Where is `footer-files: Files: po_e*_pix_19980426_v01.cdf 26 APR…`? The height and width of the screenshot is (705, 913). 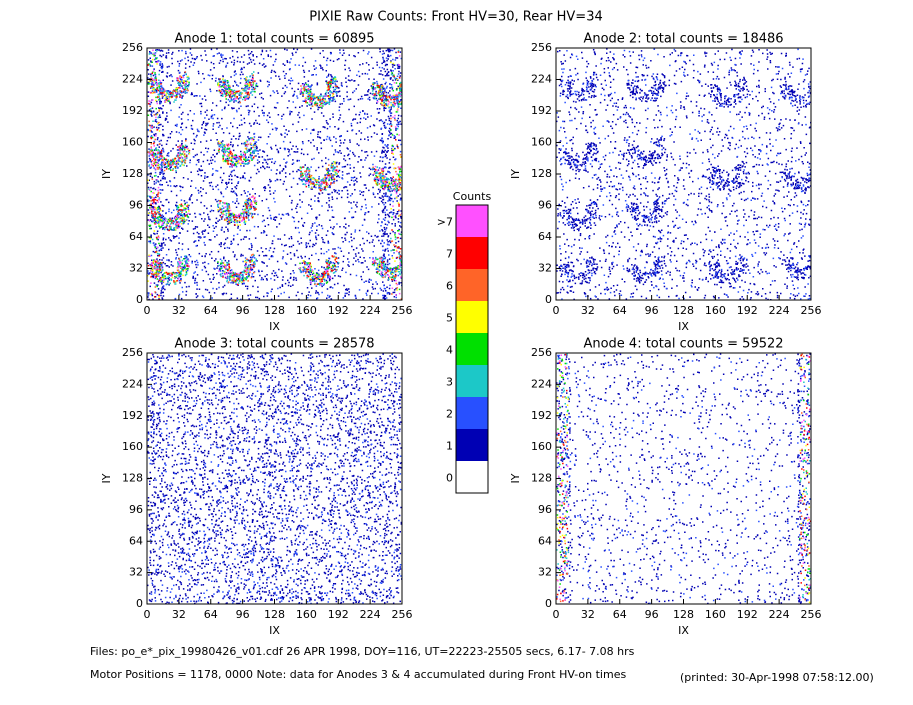 footer-files: Files: po_e*_pix_19980426_v01.cdf 26 APR… is located at coordinates (362, 651).